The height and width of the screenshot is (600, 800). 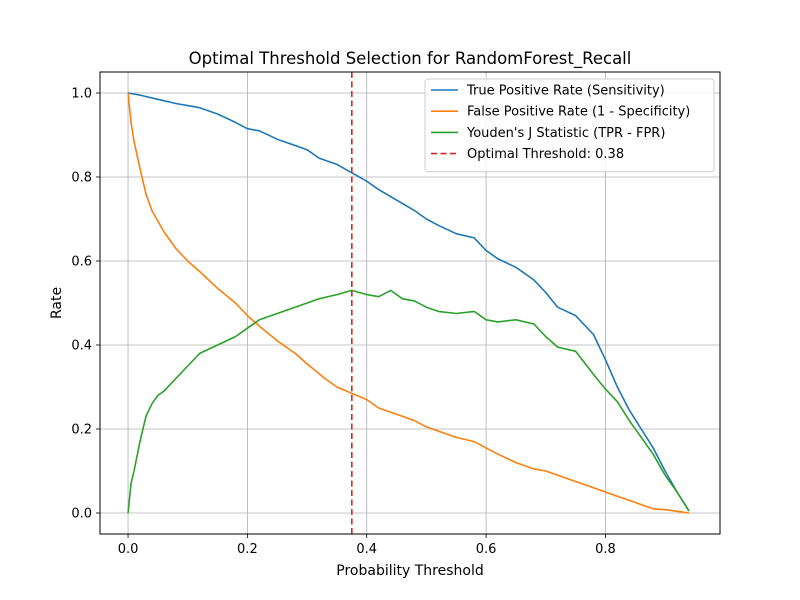 What do you see at coordinates (247, 549) in the screenshot?
I see `x-tick-label: 0.2` at bounding box center [247, 549].